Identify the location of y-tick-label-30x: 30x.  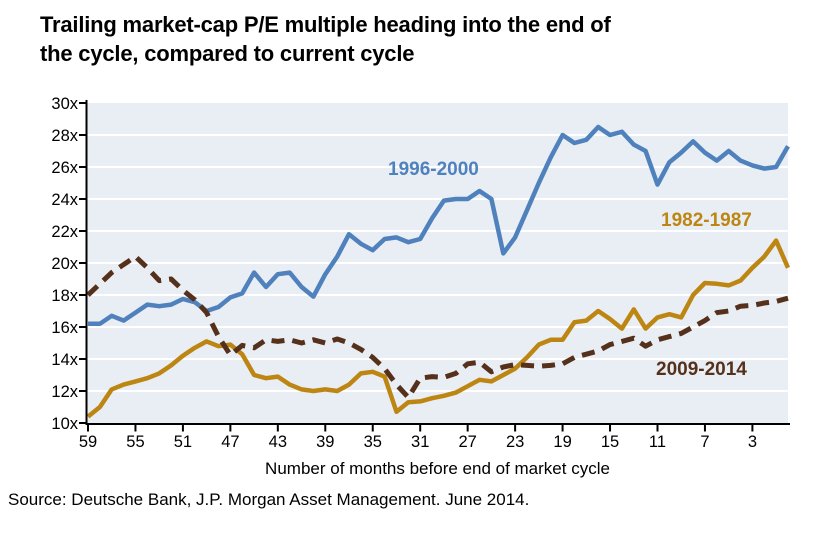
(64, 104).